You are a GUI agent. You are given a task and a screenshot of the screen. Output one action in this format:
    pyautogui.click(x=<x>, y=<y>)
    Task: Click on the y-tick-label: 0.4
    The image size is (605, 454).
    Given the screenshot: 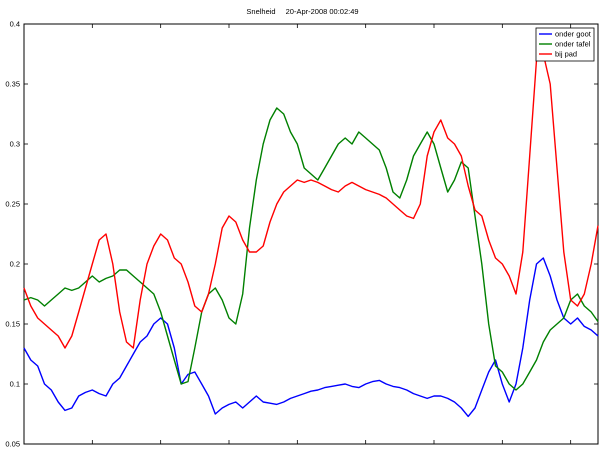 What is the action you would take?
    pyautogui.click(x=15, y=24)
    